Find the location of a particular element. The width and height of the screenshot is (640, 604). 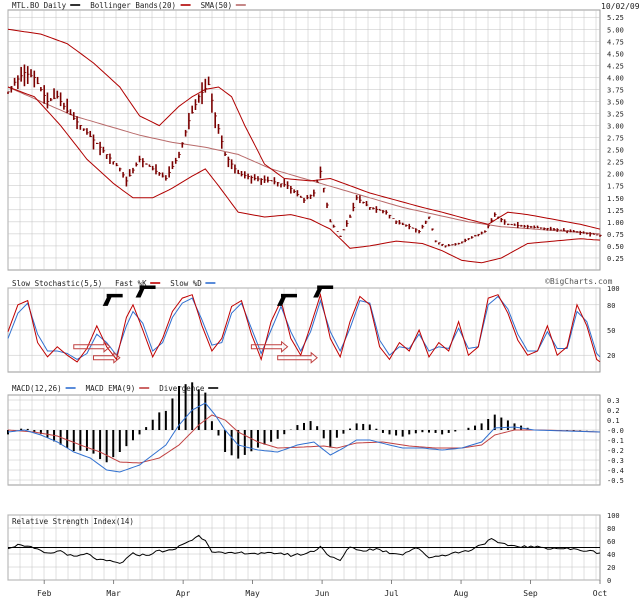

macd-series-layer is located at coordinates (304, 427).